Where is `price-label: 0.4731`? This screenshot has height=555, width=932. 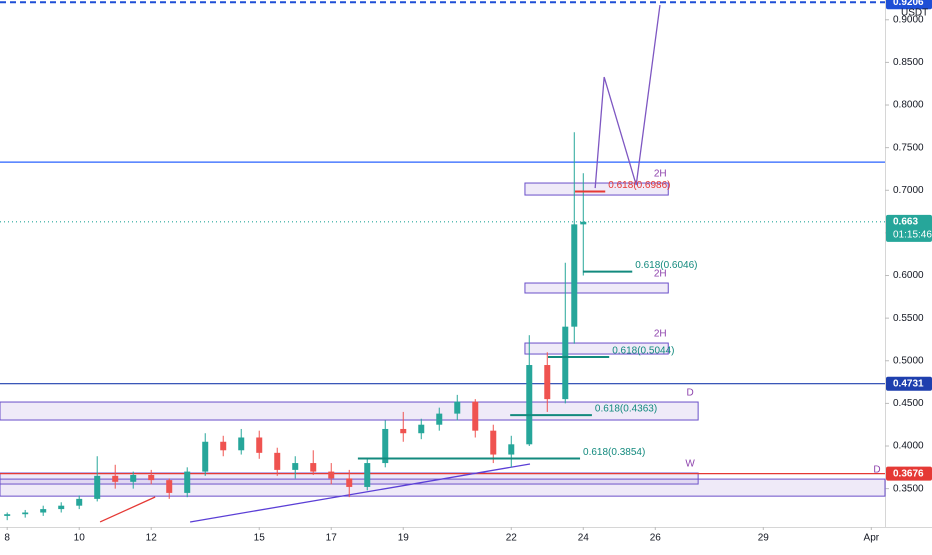 price-label: 0.4731 is located at coordinates (908, 383).